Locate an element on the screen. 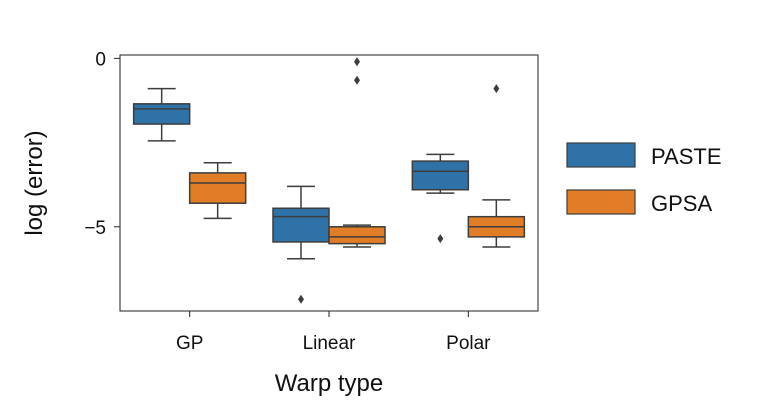  x-tick-label-2: Polar is located at coordinates (468, 343).